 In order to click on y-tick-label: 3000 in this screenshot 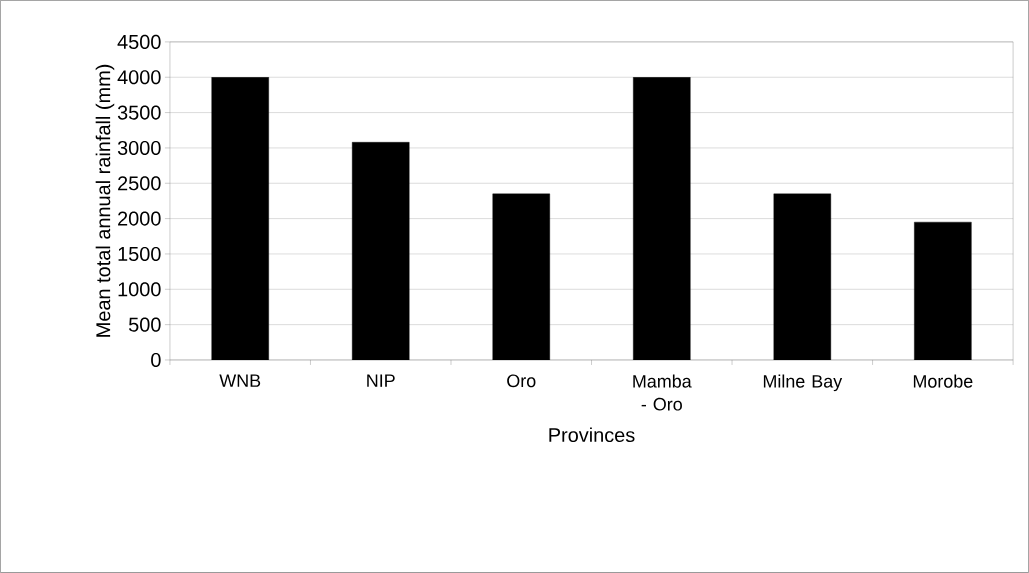, I will do `click(139, 148)`.